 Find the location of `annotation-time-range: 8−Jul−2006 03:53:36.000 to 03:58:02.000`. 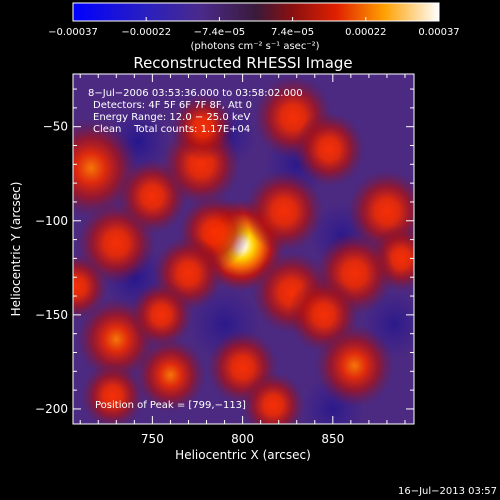

annotation-time-range: 8−Jul−2006 03:53:36.000 to 03:58:02.000 is located at coordinates (195, 93).